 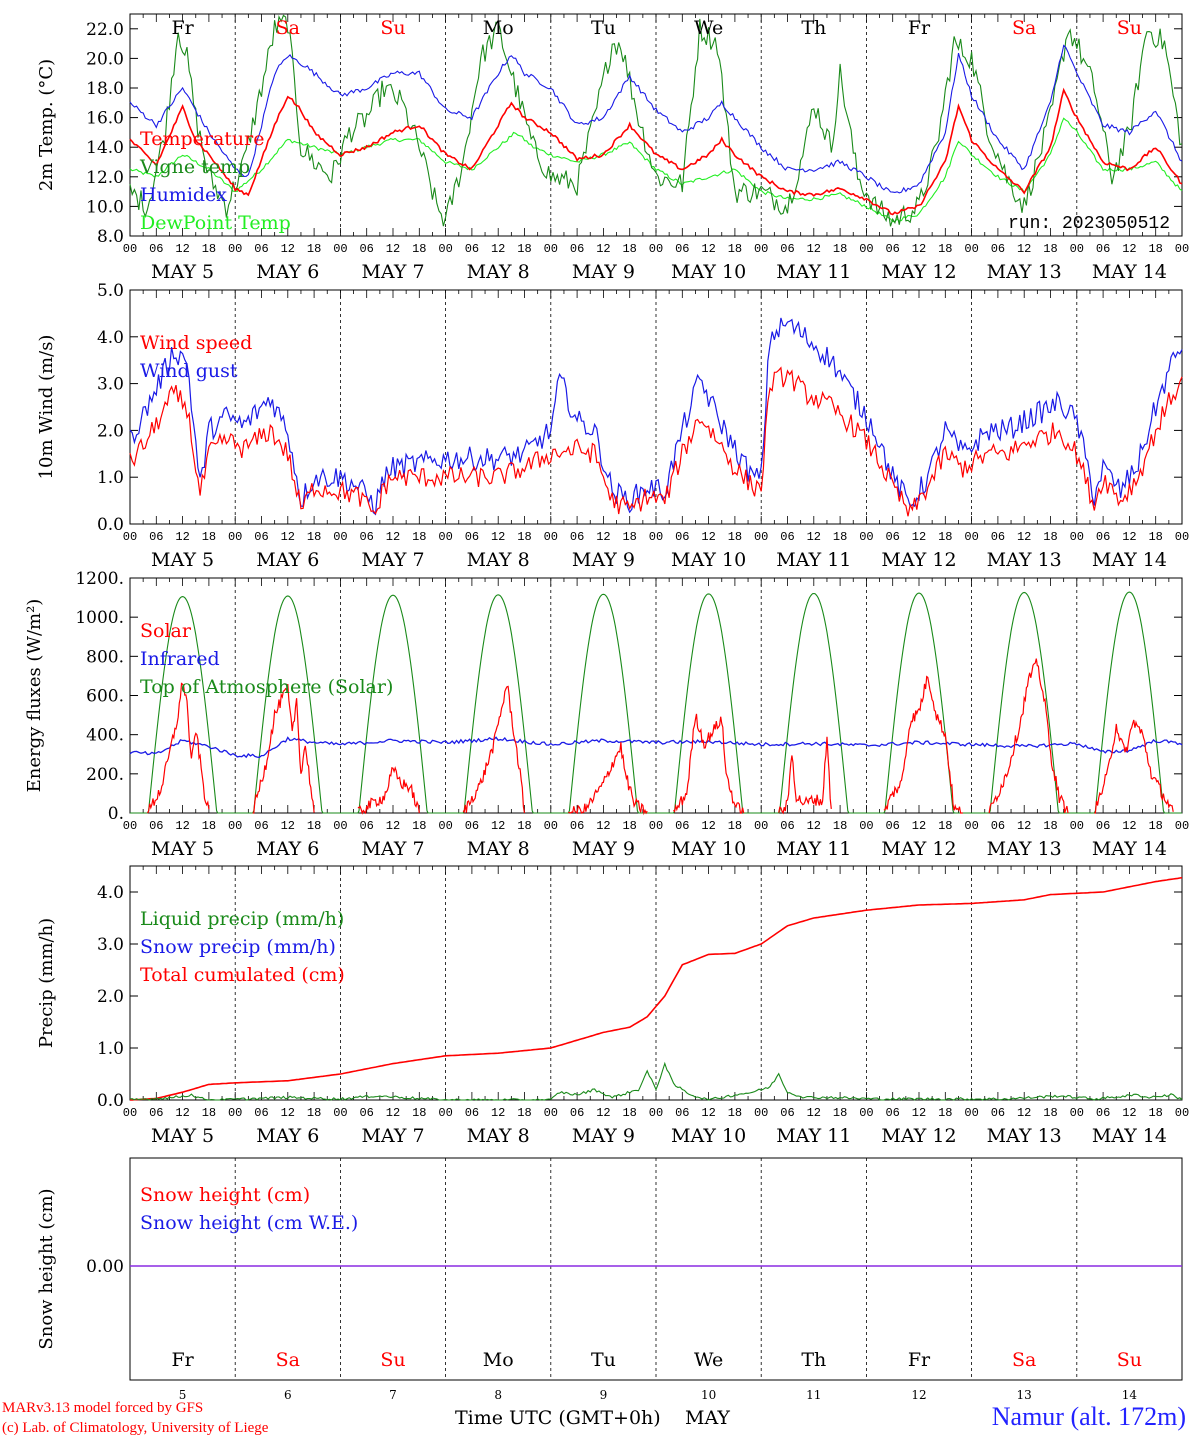 What do you see at coordinates (105, 59) in the screenshot?
I see `y-tick-label: 20.0` at bounding box center [105, 59].